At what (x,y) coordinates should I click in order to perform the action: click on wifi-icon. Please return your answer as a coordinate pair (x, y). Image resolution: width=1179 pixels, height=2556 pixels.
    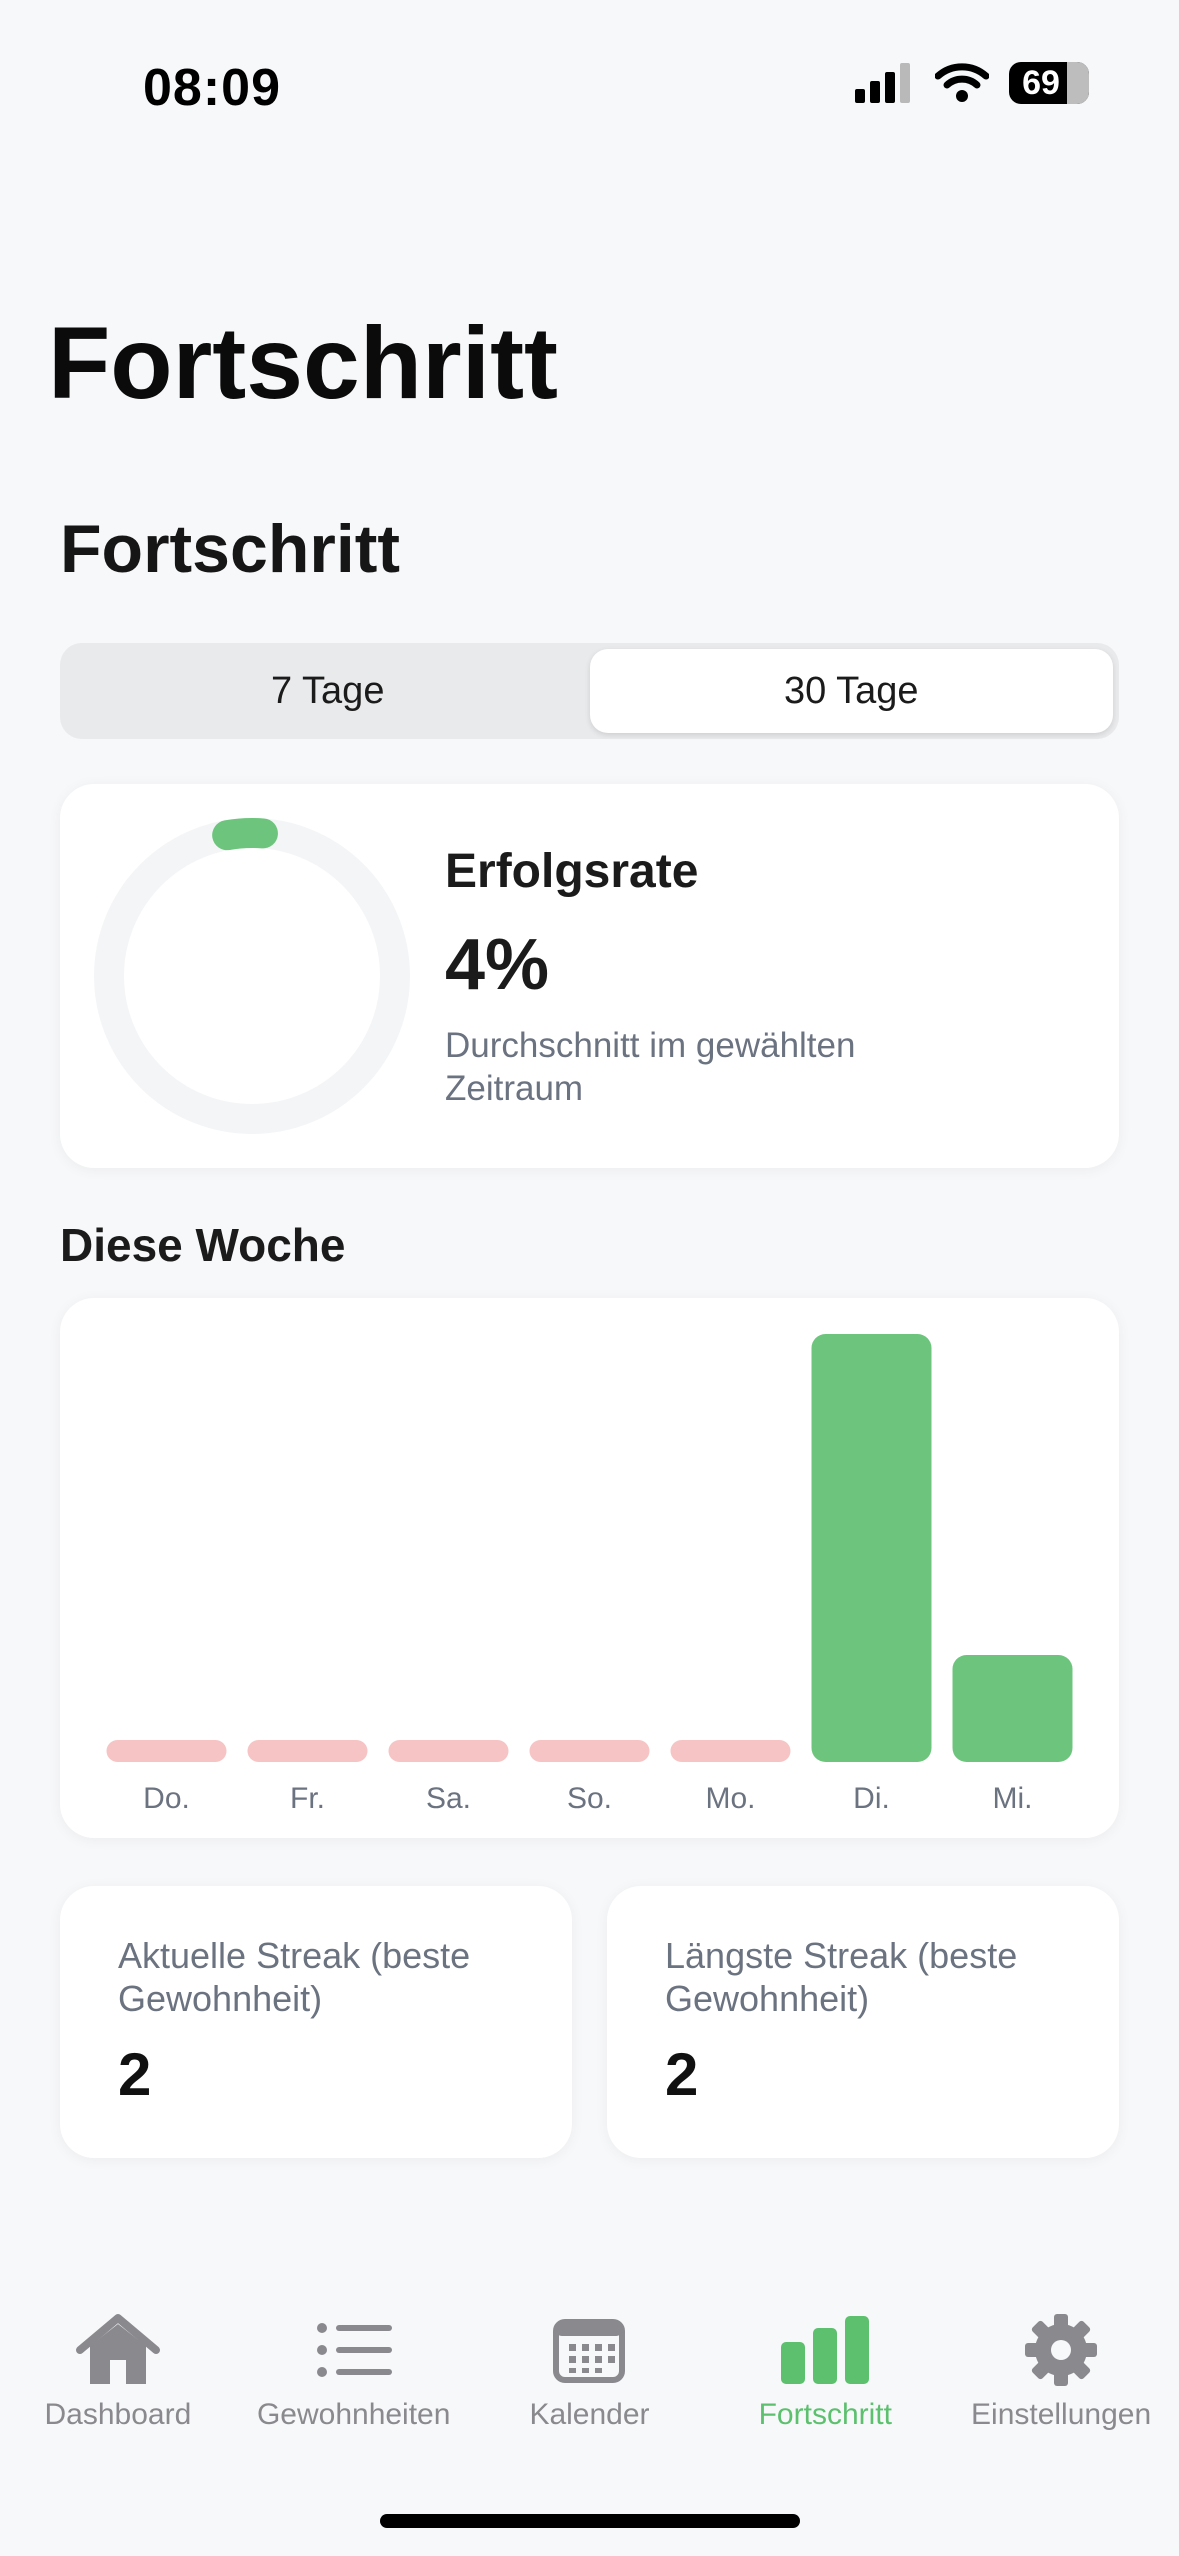
    Looking at the image, I should click on (962, 82).